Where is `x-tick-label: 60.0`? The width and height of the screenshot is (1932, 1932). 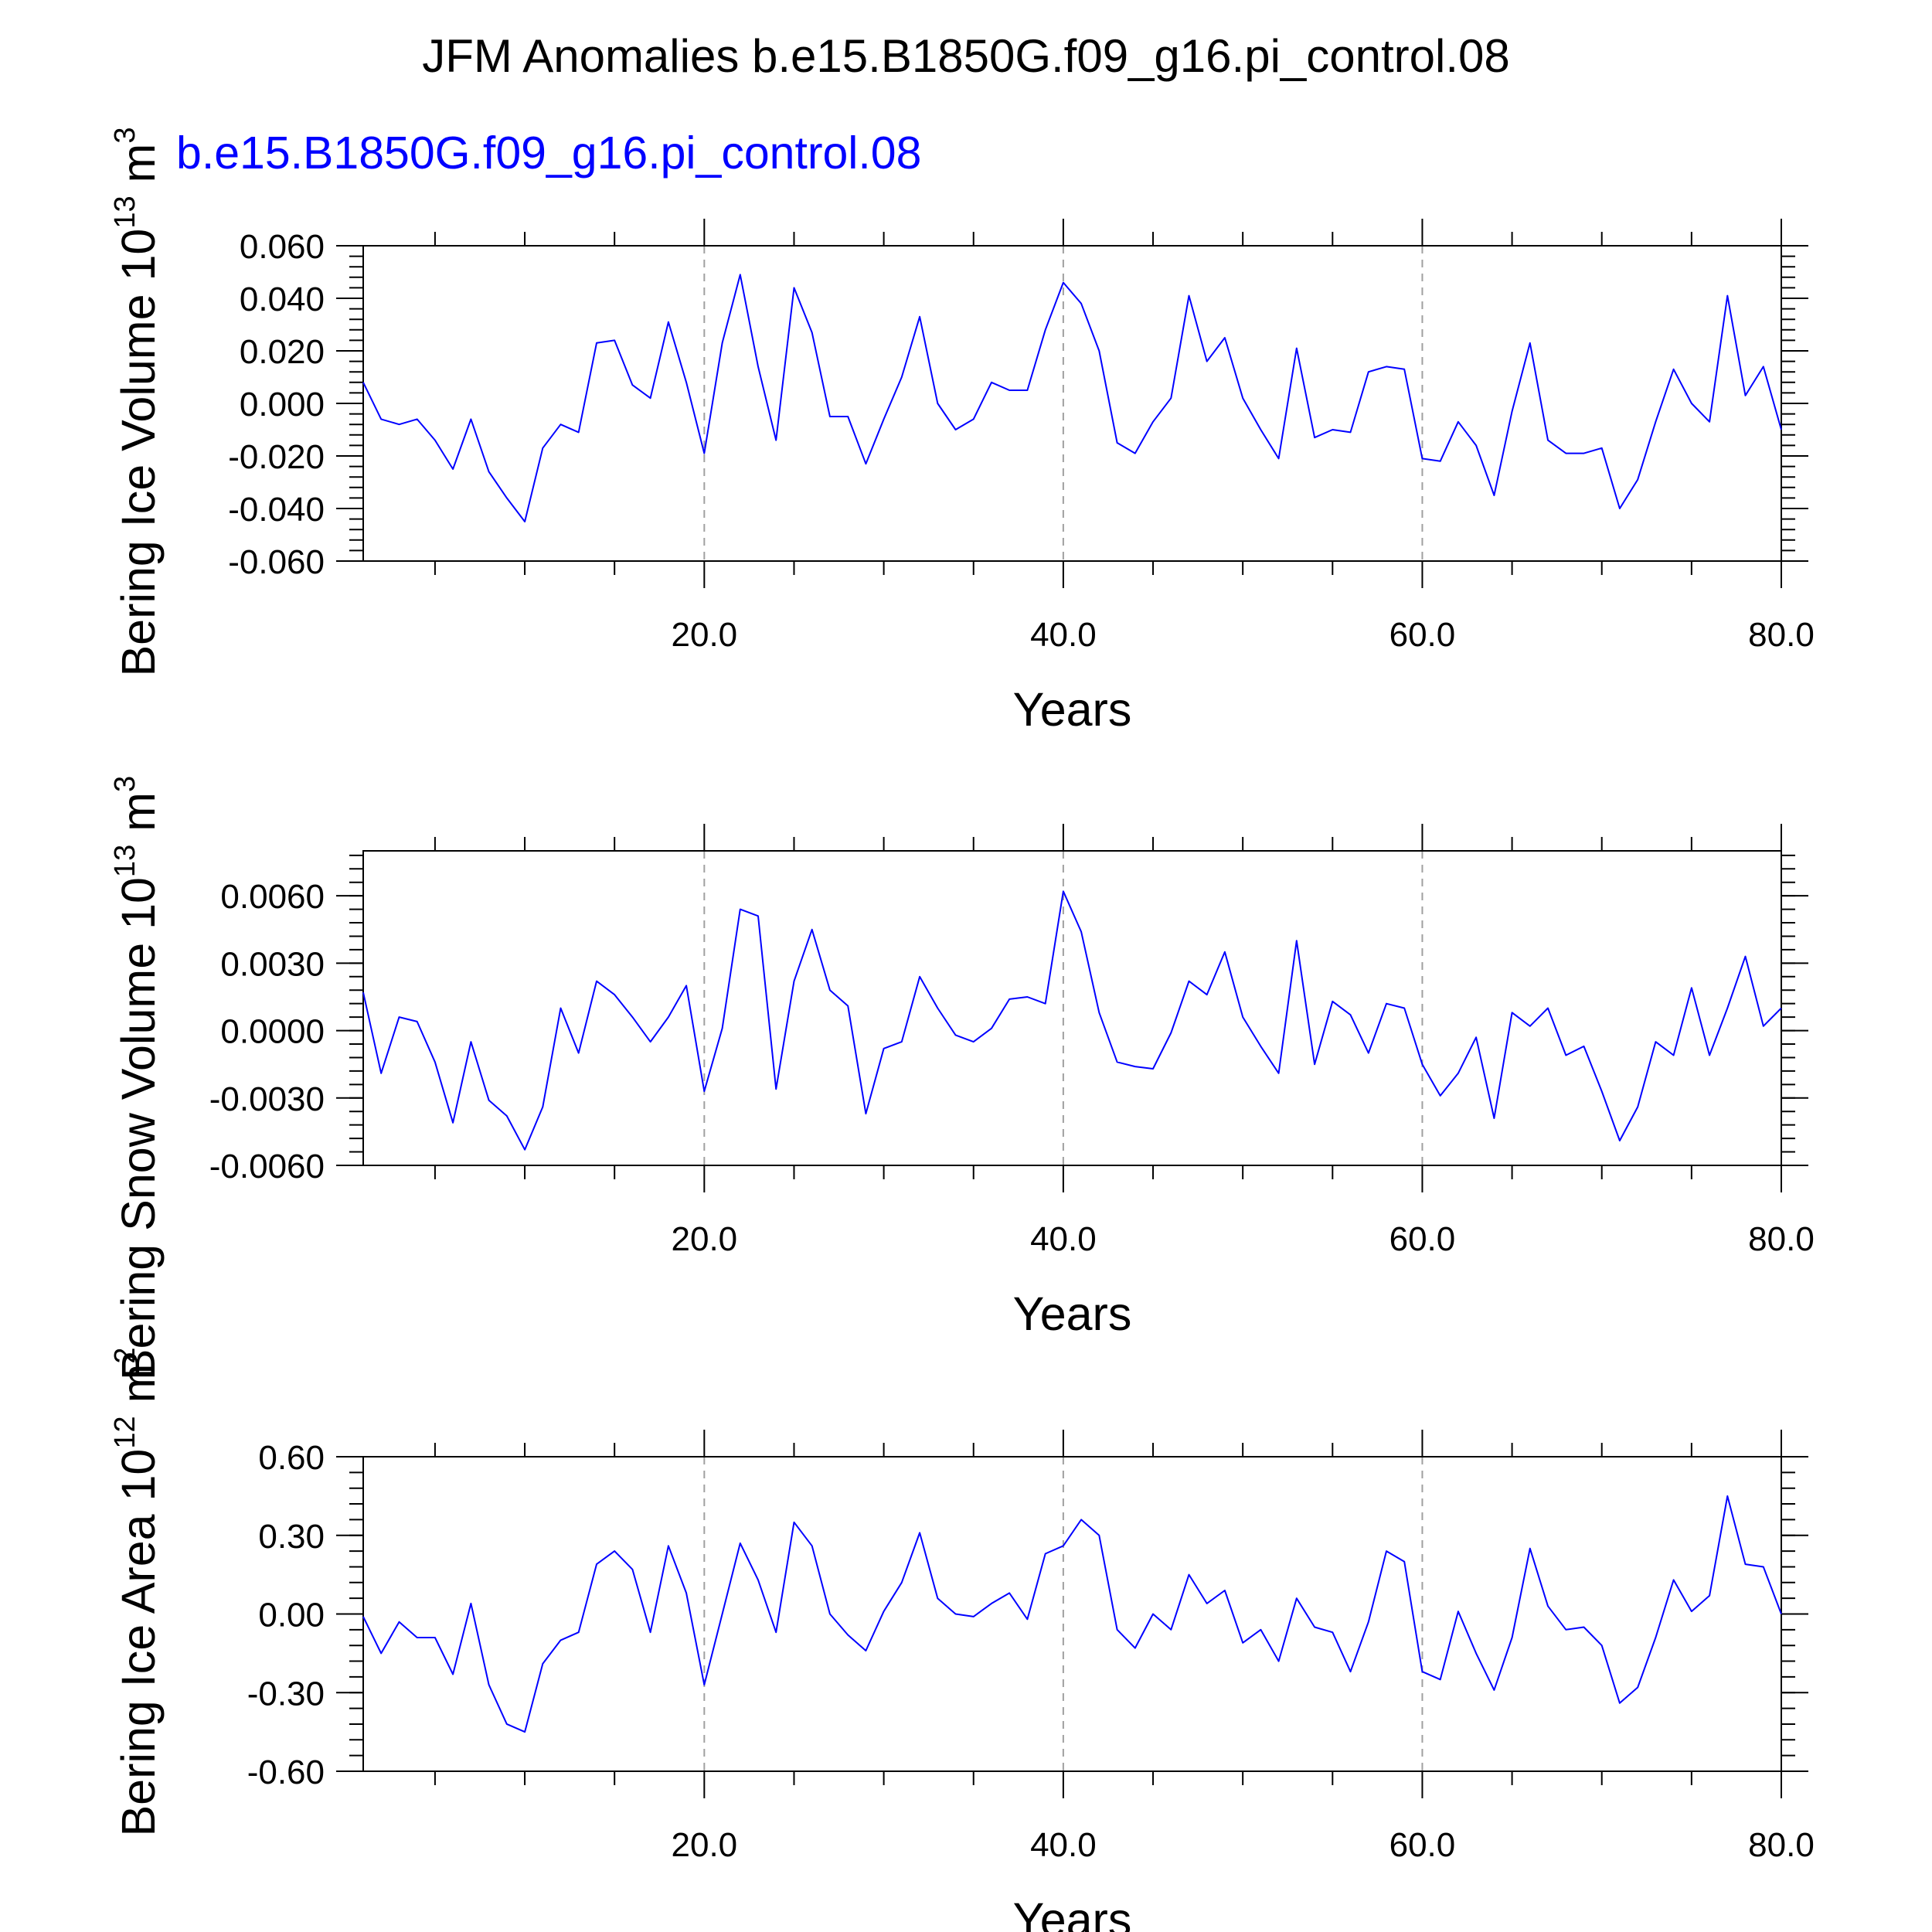
x-tick-label: 60.0 is located at coordinates (1423, 1239).